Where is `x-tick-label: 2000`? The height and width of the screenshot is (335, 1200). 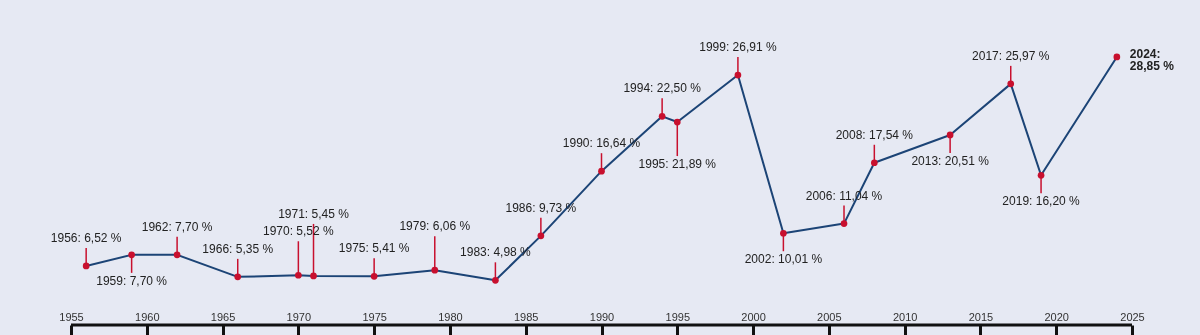
x-tick-label: 2000 is located at coordinates (753, 316).